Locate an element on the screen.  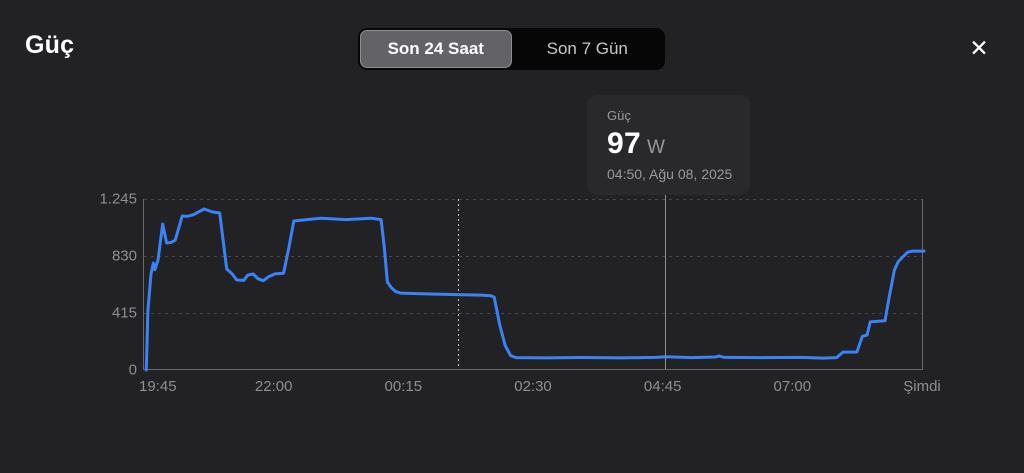
time-range-segmented-control: Son 24 Saat Son 7 Gün is located at coordinates (511, 49).